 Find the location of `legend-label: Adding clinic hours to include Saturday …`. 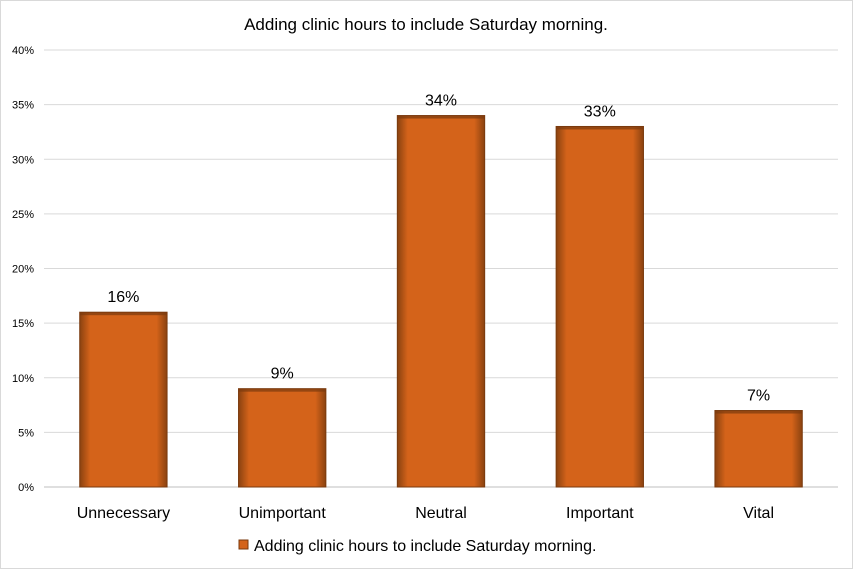

legend-label: Adding clinic hours to include Saturday … is located at coordinates (425, 546).